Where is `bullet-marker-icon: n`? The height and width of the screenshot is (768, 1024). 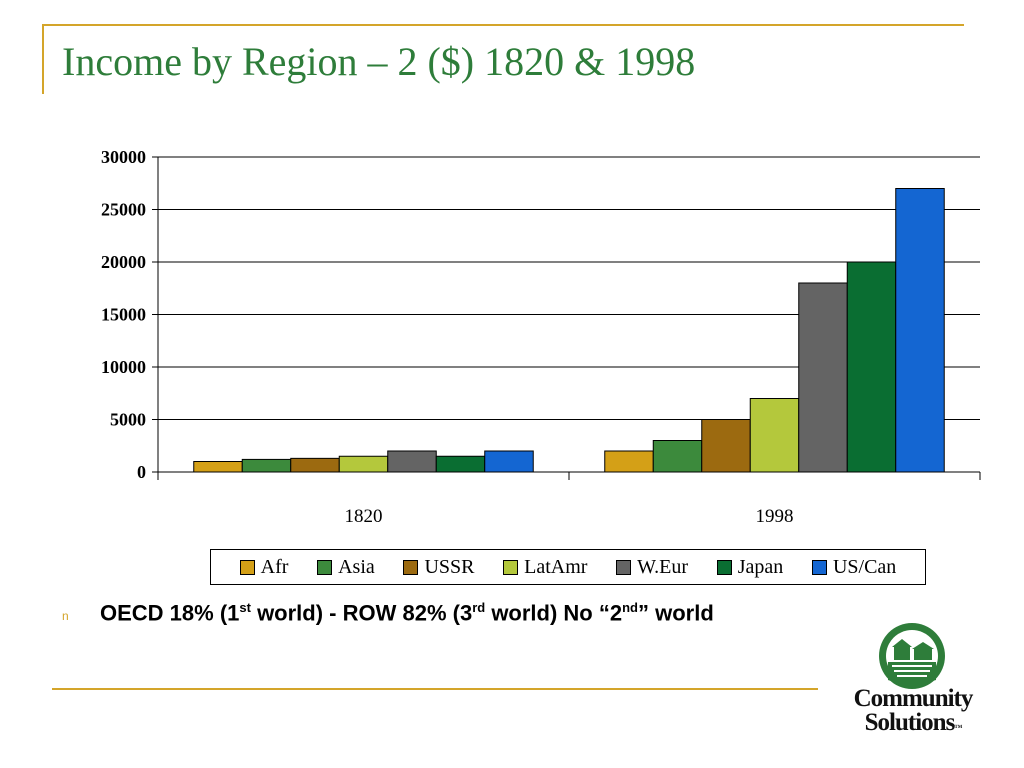 bullet-marker-icon: n is located at coordinates (65, 616).